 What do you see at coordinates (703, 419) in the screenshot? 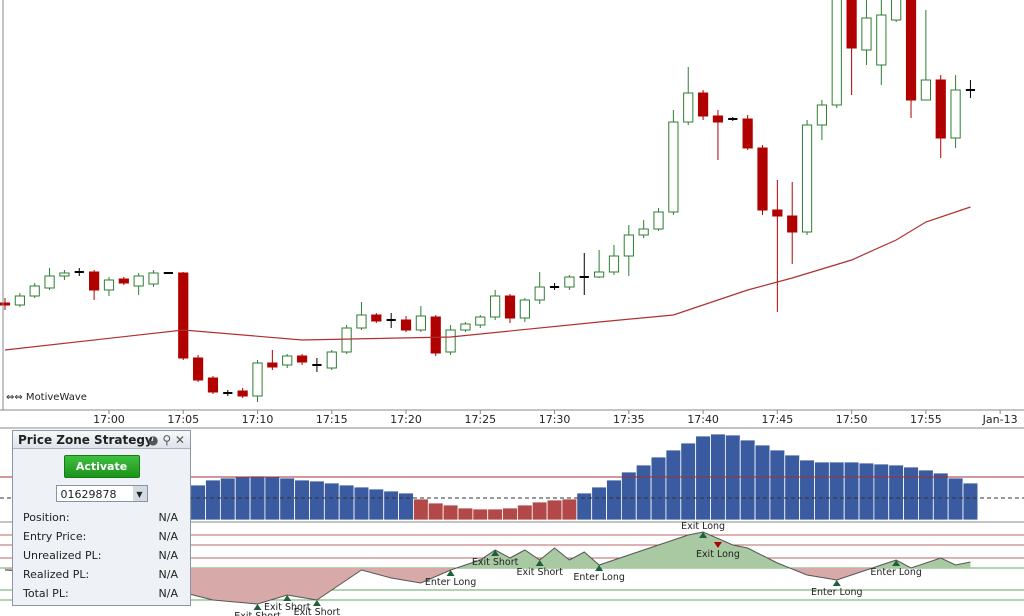
I see `x-tick-label: 17:40` at bounding box center [703, 419].